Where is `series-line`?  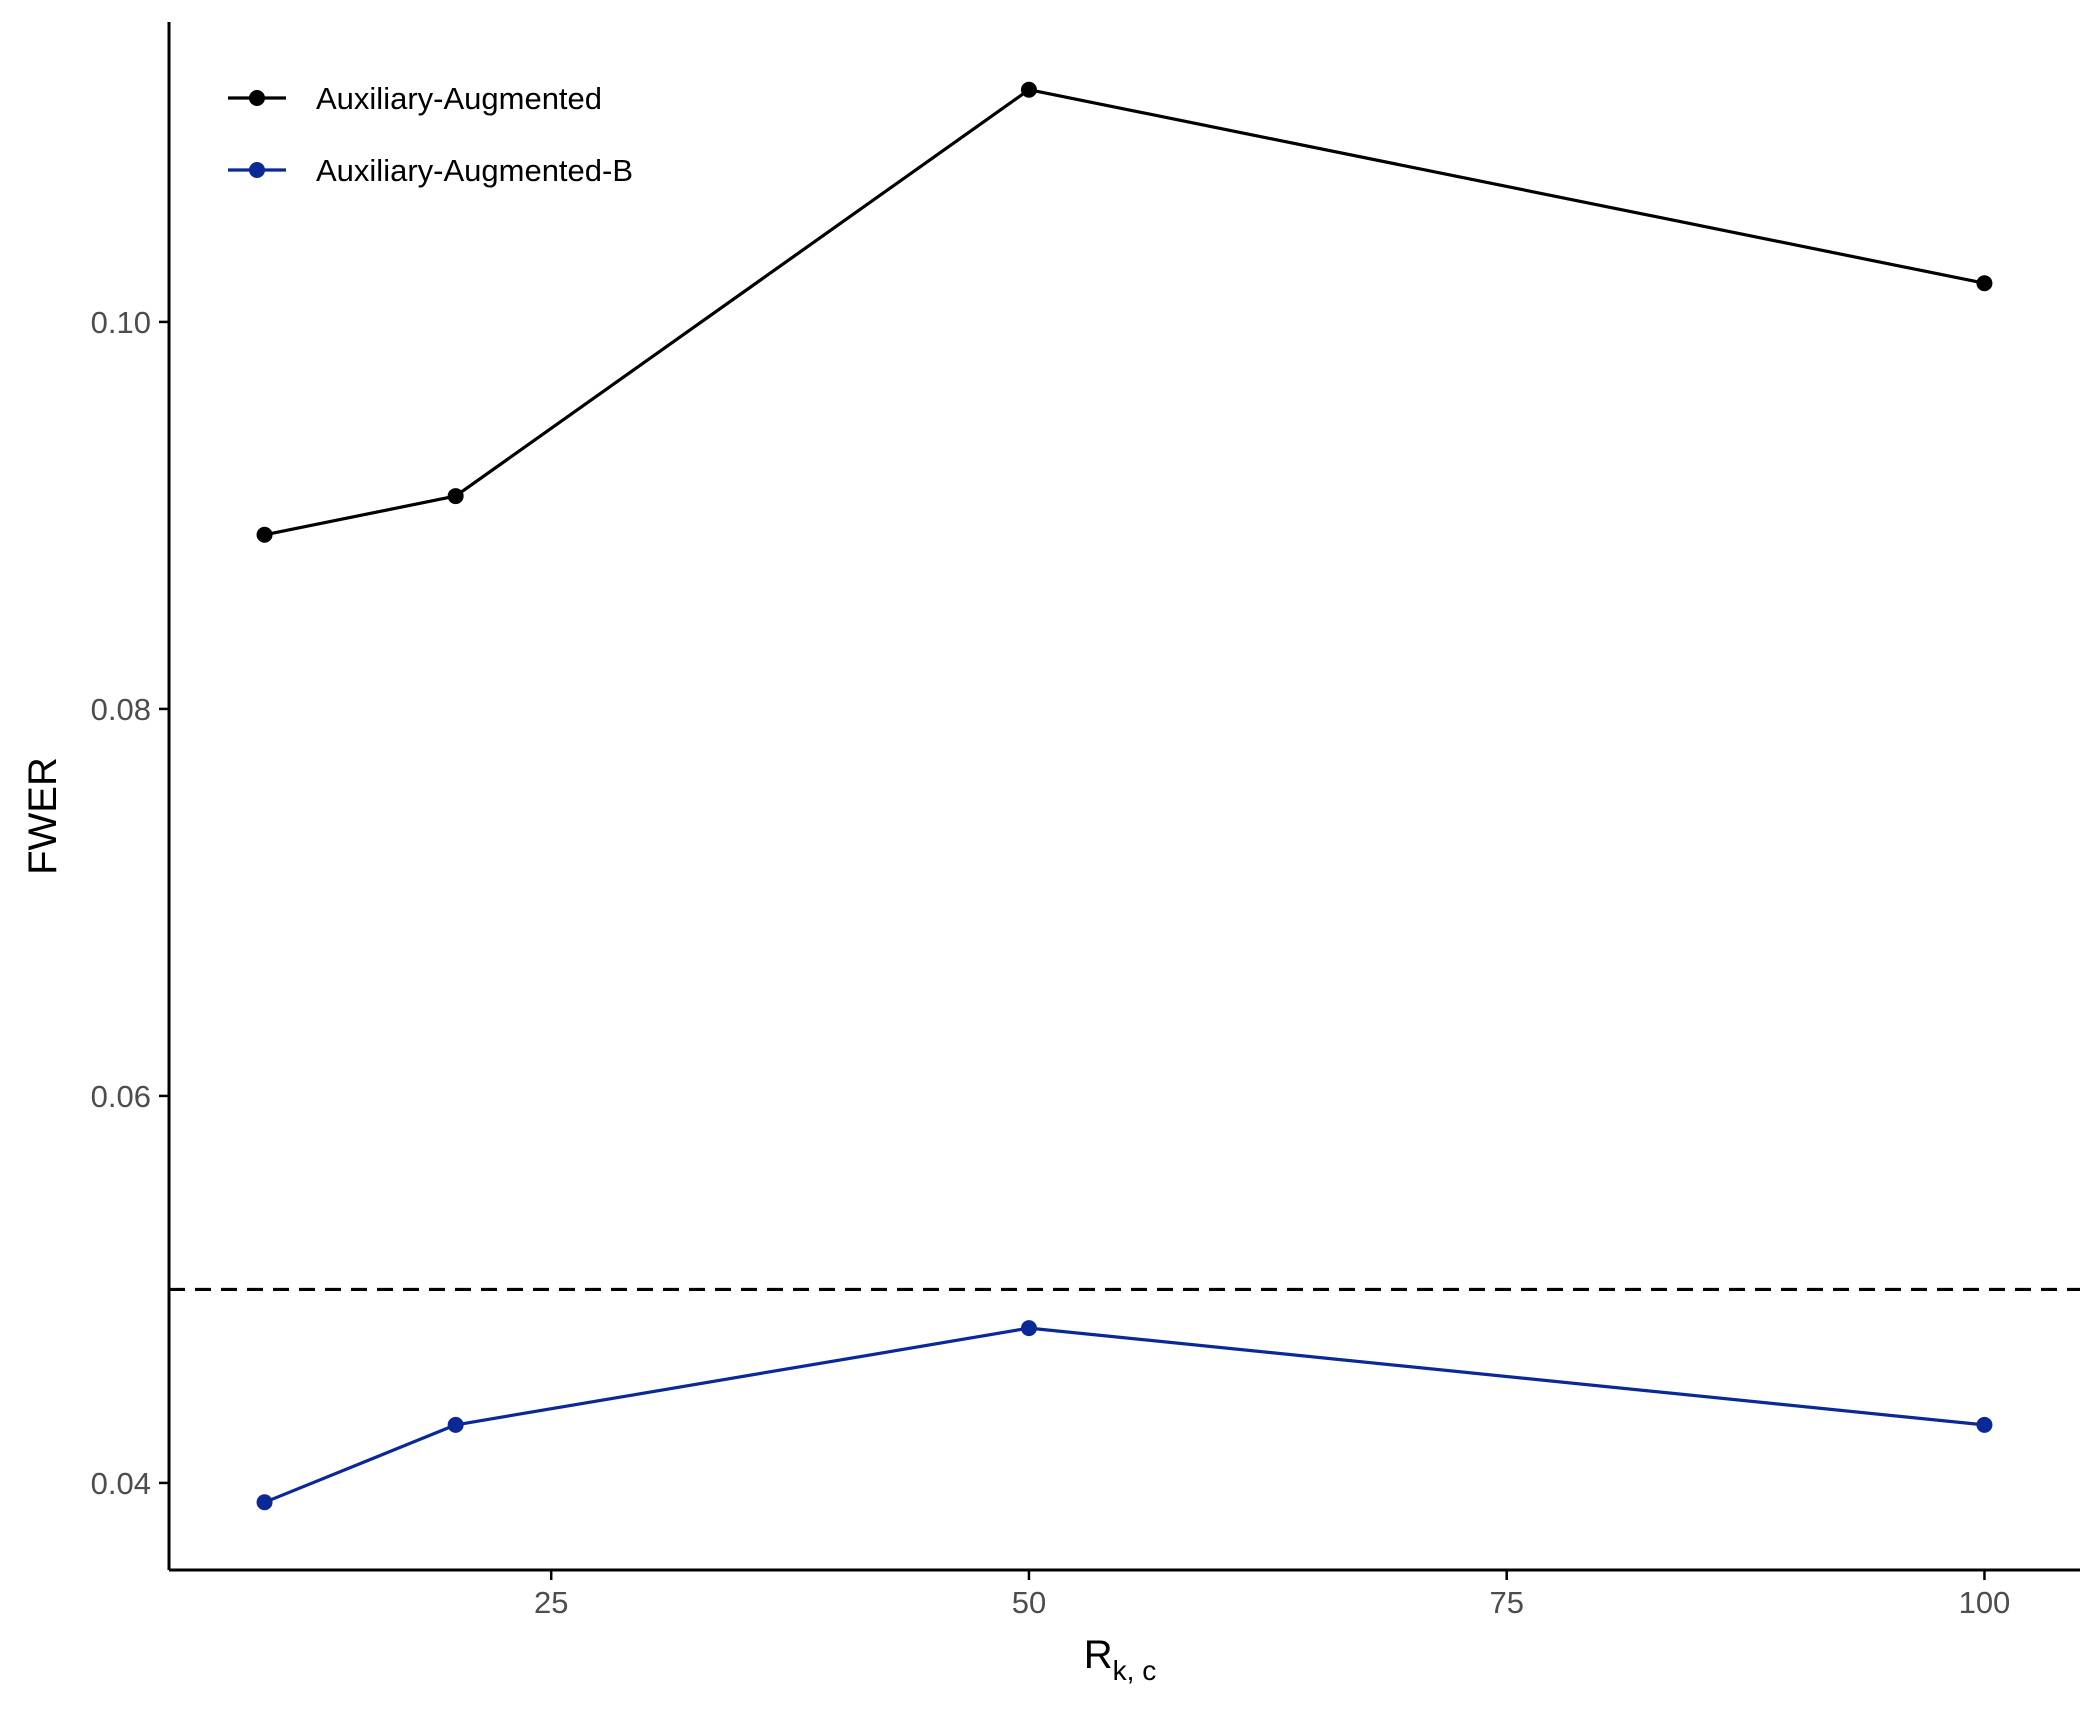 series-line is located at coordinates (1124, 1415).